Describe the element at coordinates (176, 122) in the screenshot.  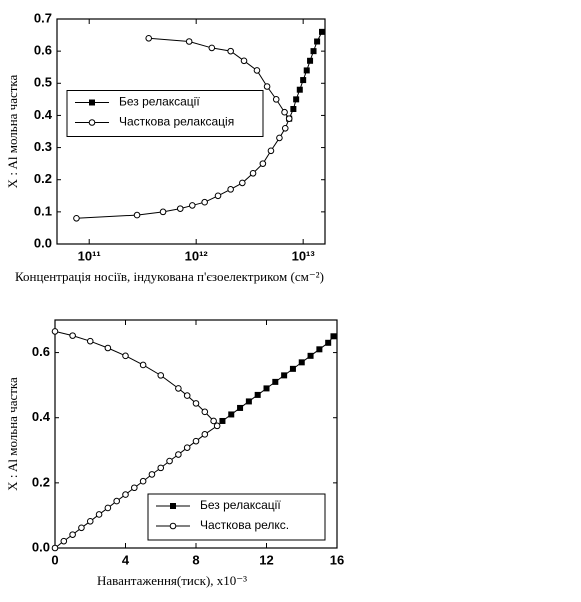
I see `legend-label: Часткова релаксація` at that location.